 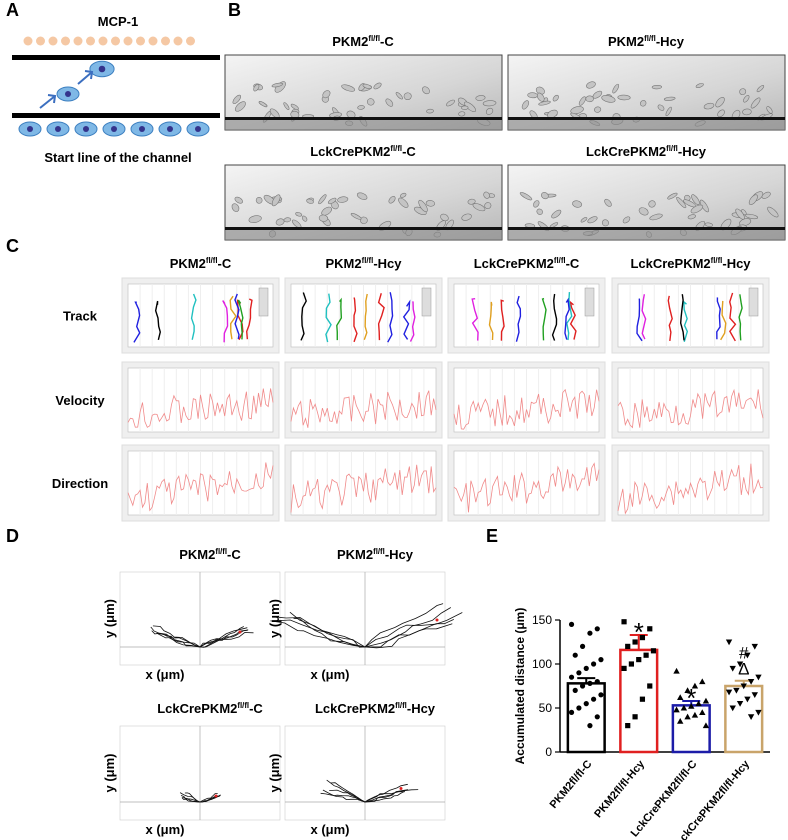 What do you see at coordinates (387, 41) in the screenshot?
I see `label-part: -C` at bounding box center [387, 41].